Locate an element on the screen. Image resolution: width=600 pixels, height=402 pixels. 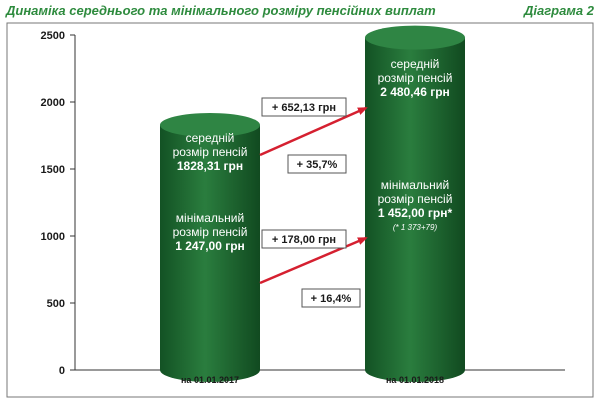
y-tick-label: 2500 is located at coordinates (53, 36).